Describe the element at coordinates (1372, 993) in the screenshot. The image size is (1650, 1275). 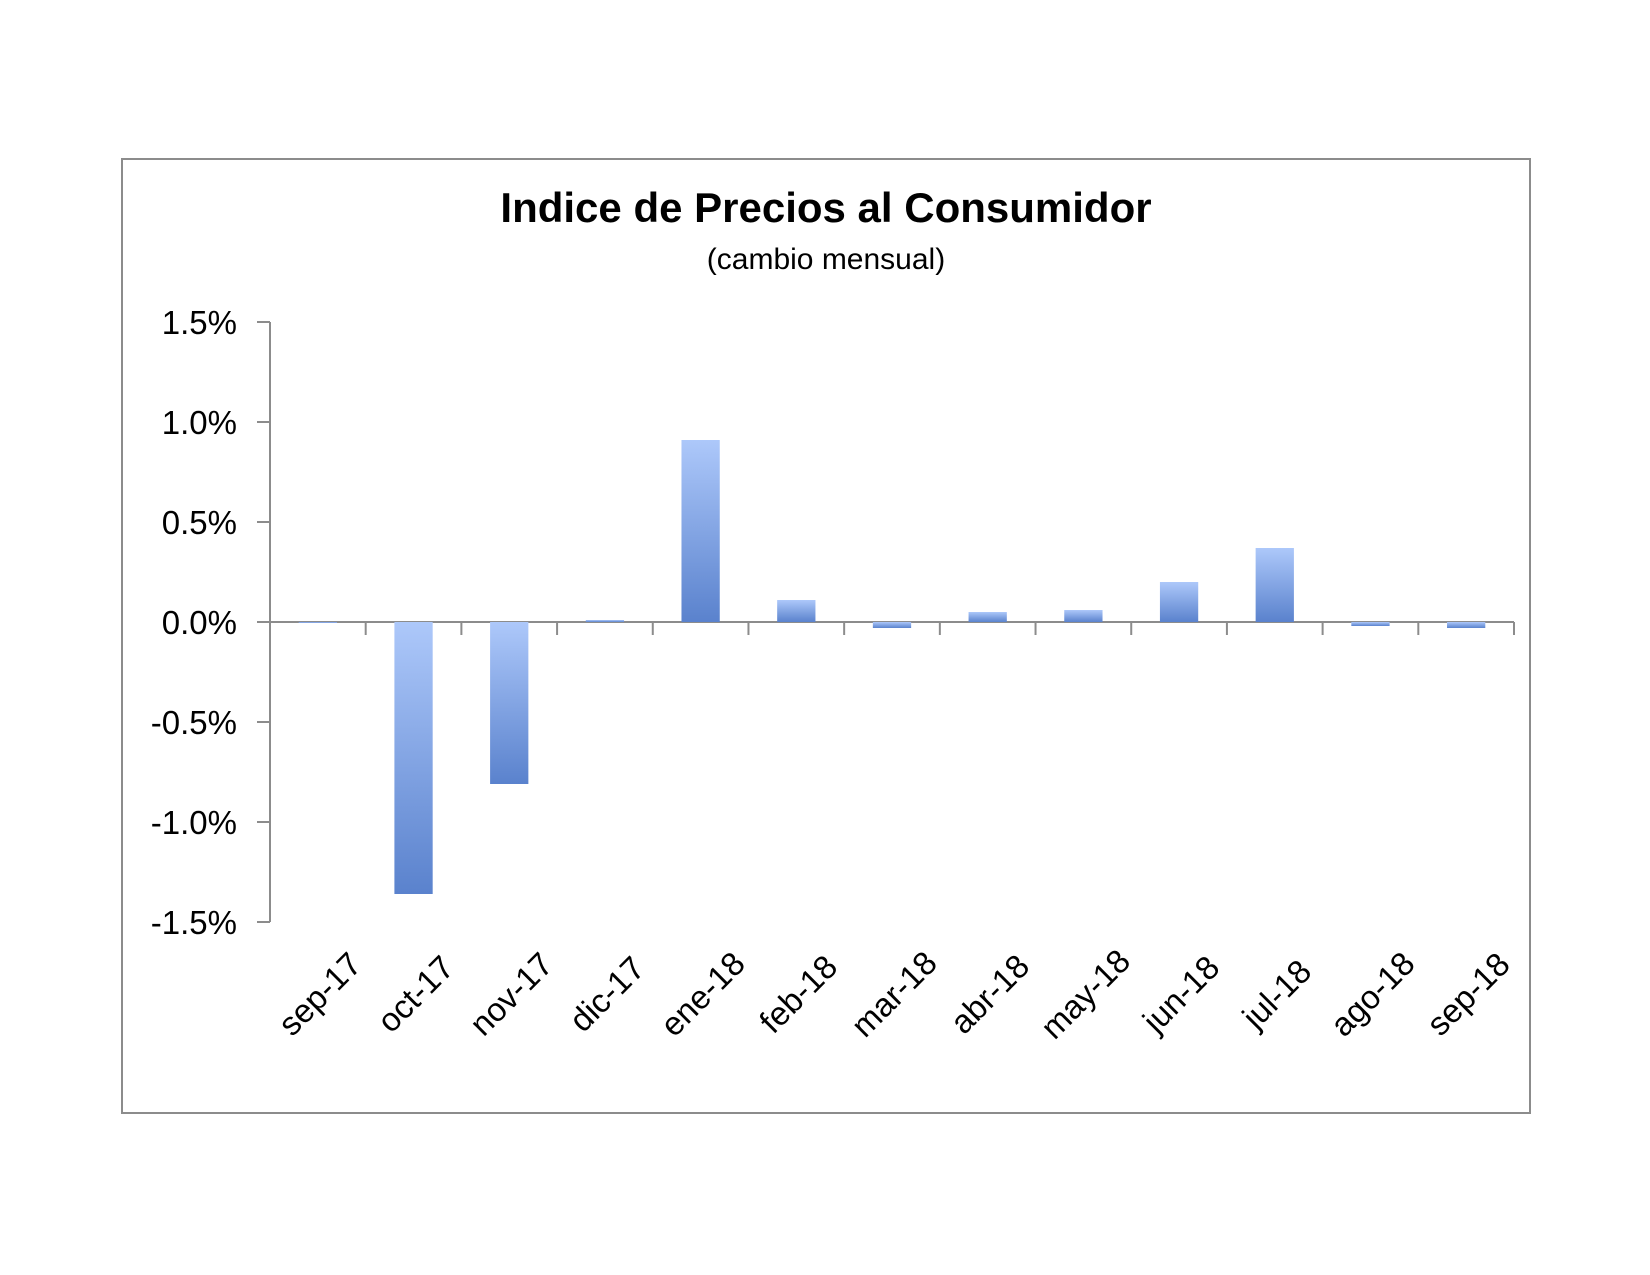
I see `x-tick-label: ago-18` at that location.